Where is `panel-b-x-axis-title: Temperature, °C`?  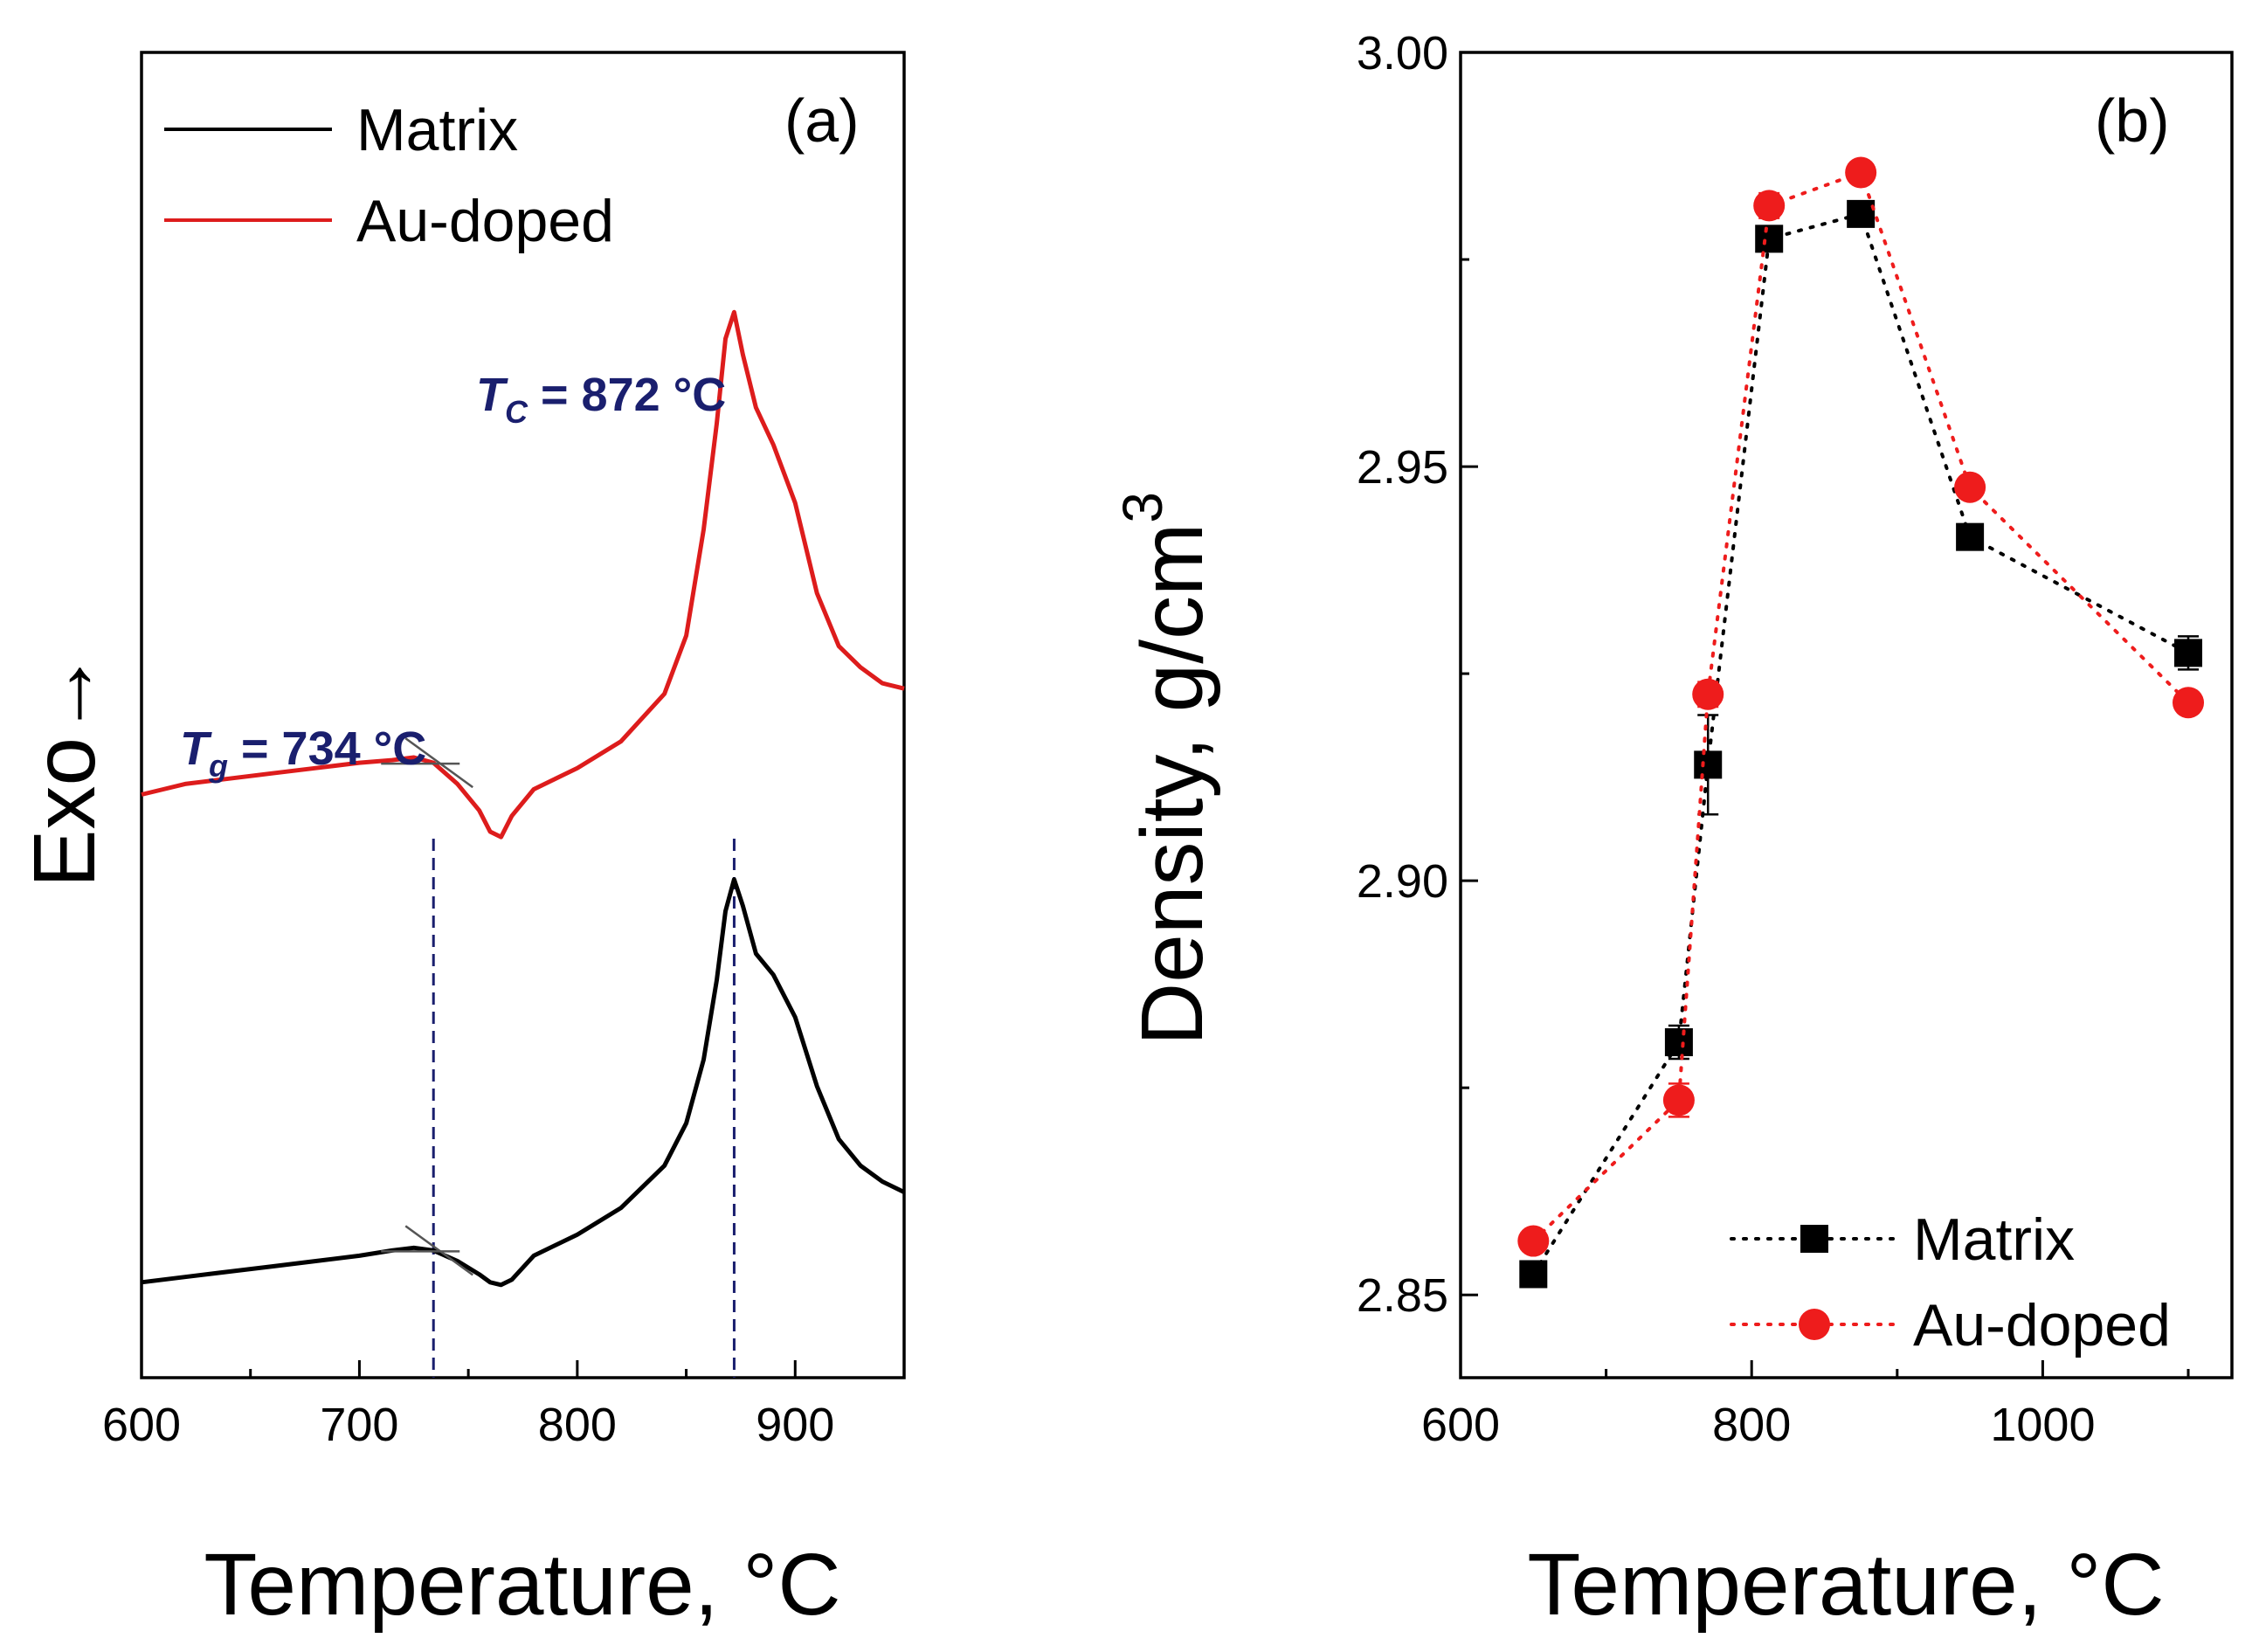
panel-b-x-axis-title: Temperature, °C is located at coordinates (1846, 1585).